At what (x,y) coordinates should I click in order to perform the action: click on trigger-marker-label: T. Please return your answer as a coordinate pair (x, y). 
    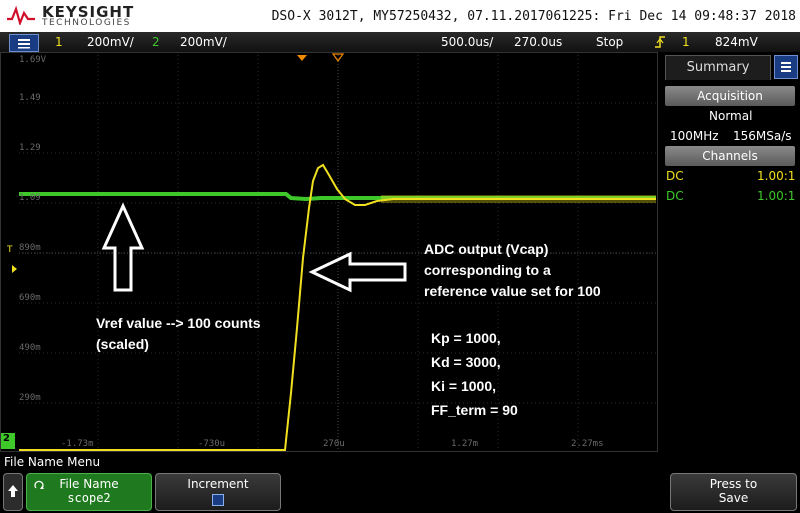
    Looking at the image, I should click on (10, 250).